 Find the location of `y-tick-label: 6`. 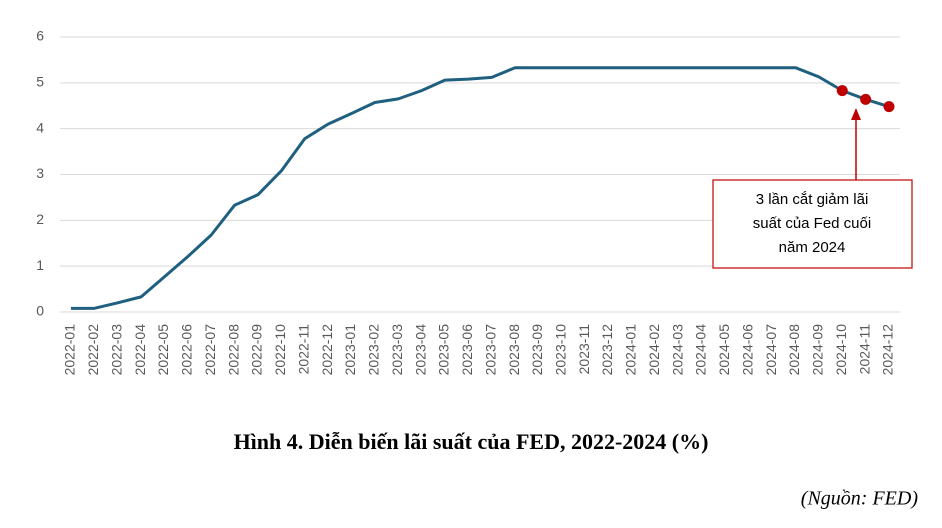

y-tick-label: 6 is located at coordinates (40, 36).